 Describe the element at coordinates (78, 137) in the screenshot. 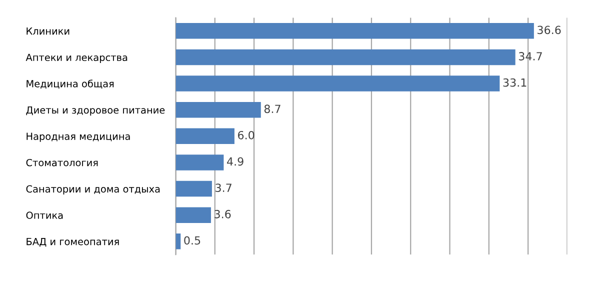

I see `y-tick-label: Народная медицина` at that location.